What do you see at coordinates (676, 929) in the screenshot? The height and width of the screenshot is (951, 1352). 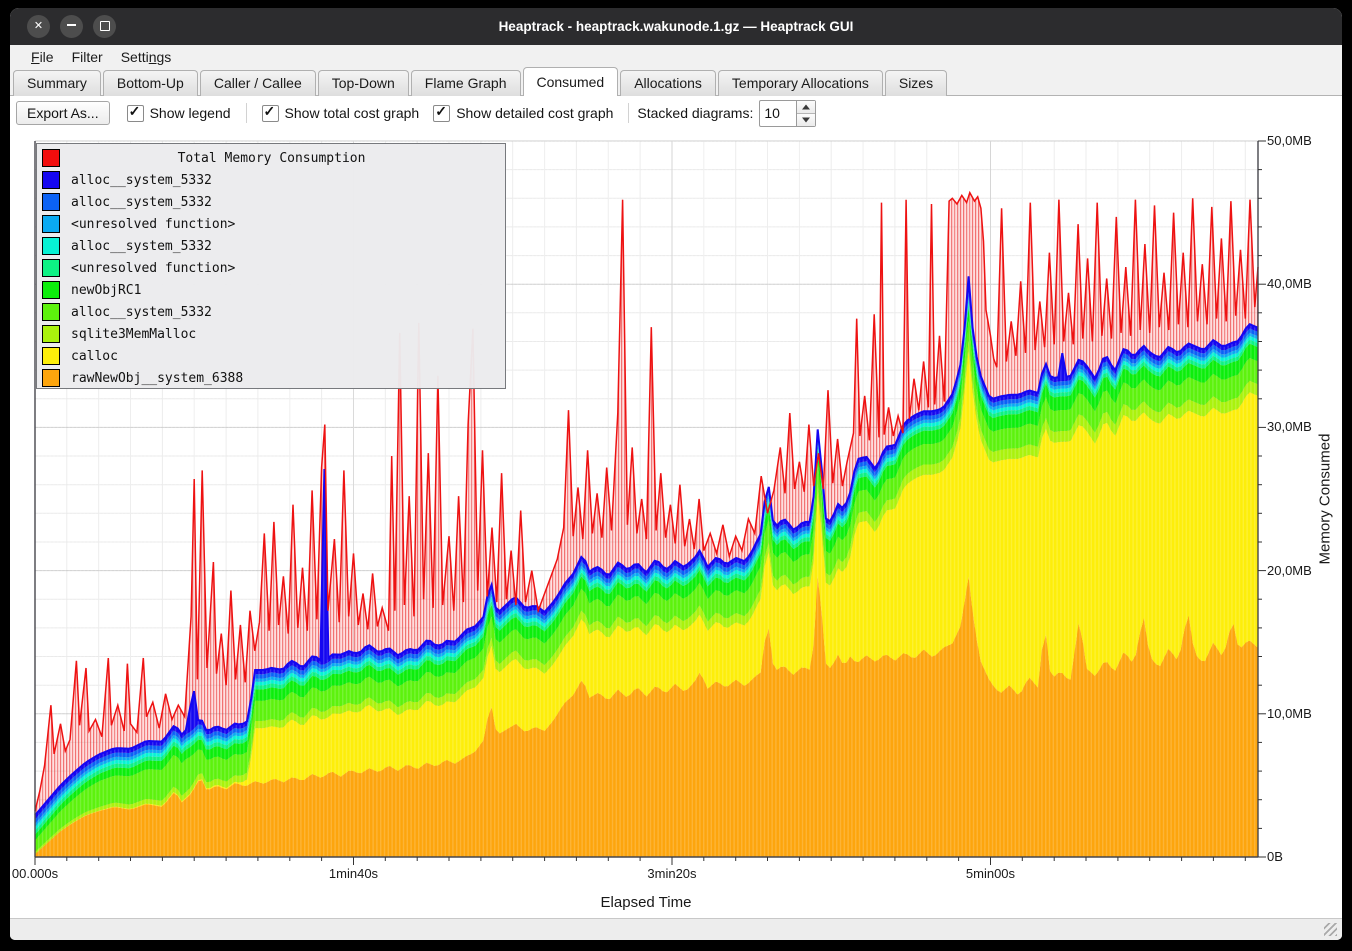 I see `status-bar` at bounding box center [676, 929].